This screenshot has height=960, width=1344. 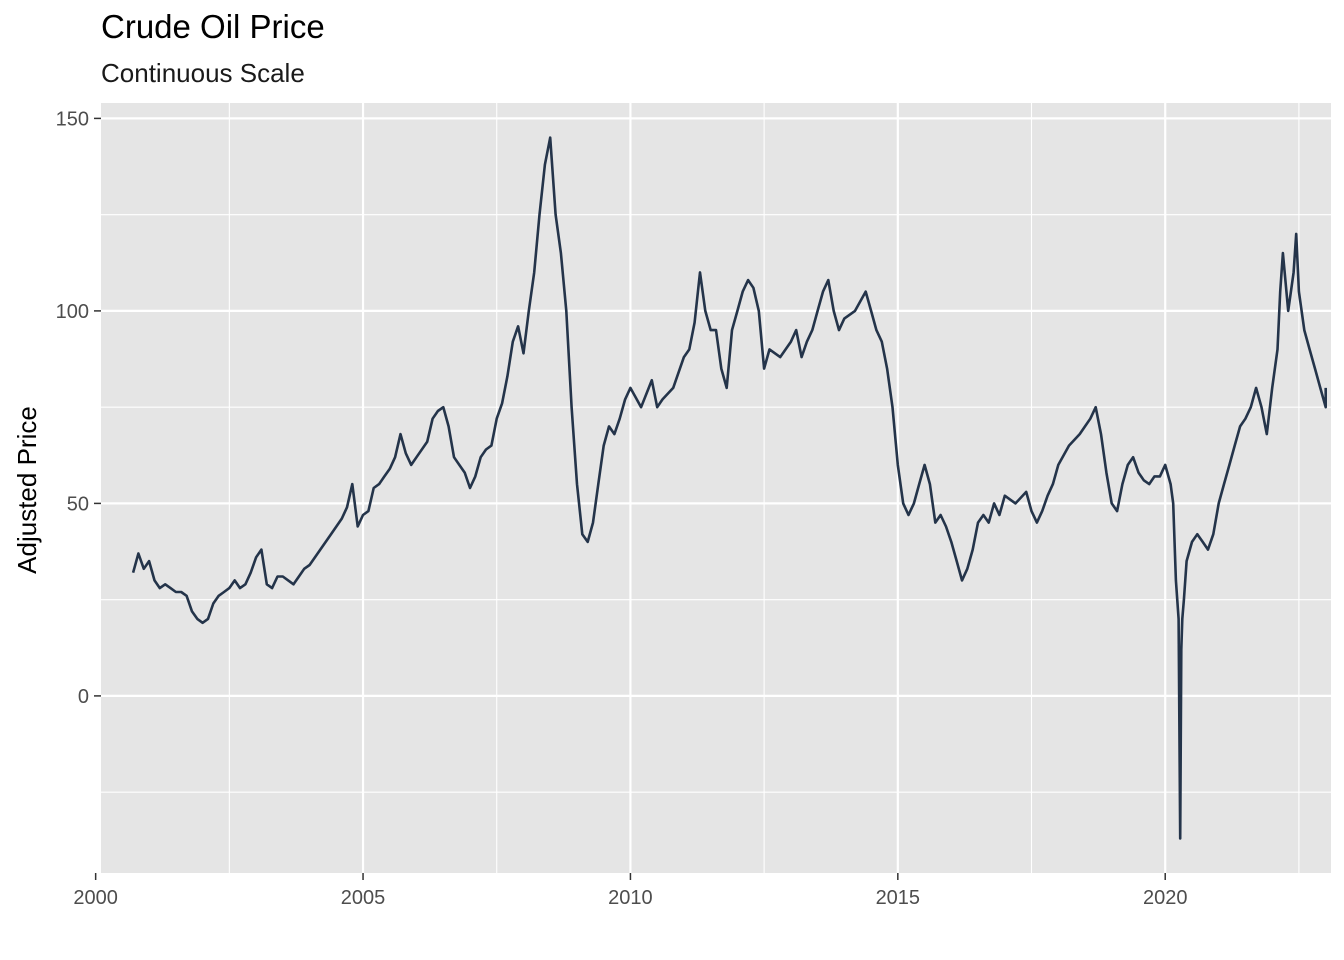 I want to click on y-axis-title: Adjusted Price, so click(x=27, y=490).